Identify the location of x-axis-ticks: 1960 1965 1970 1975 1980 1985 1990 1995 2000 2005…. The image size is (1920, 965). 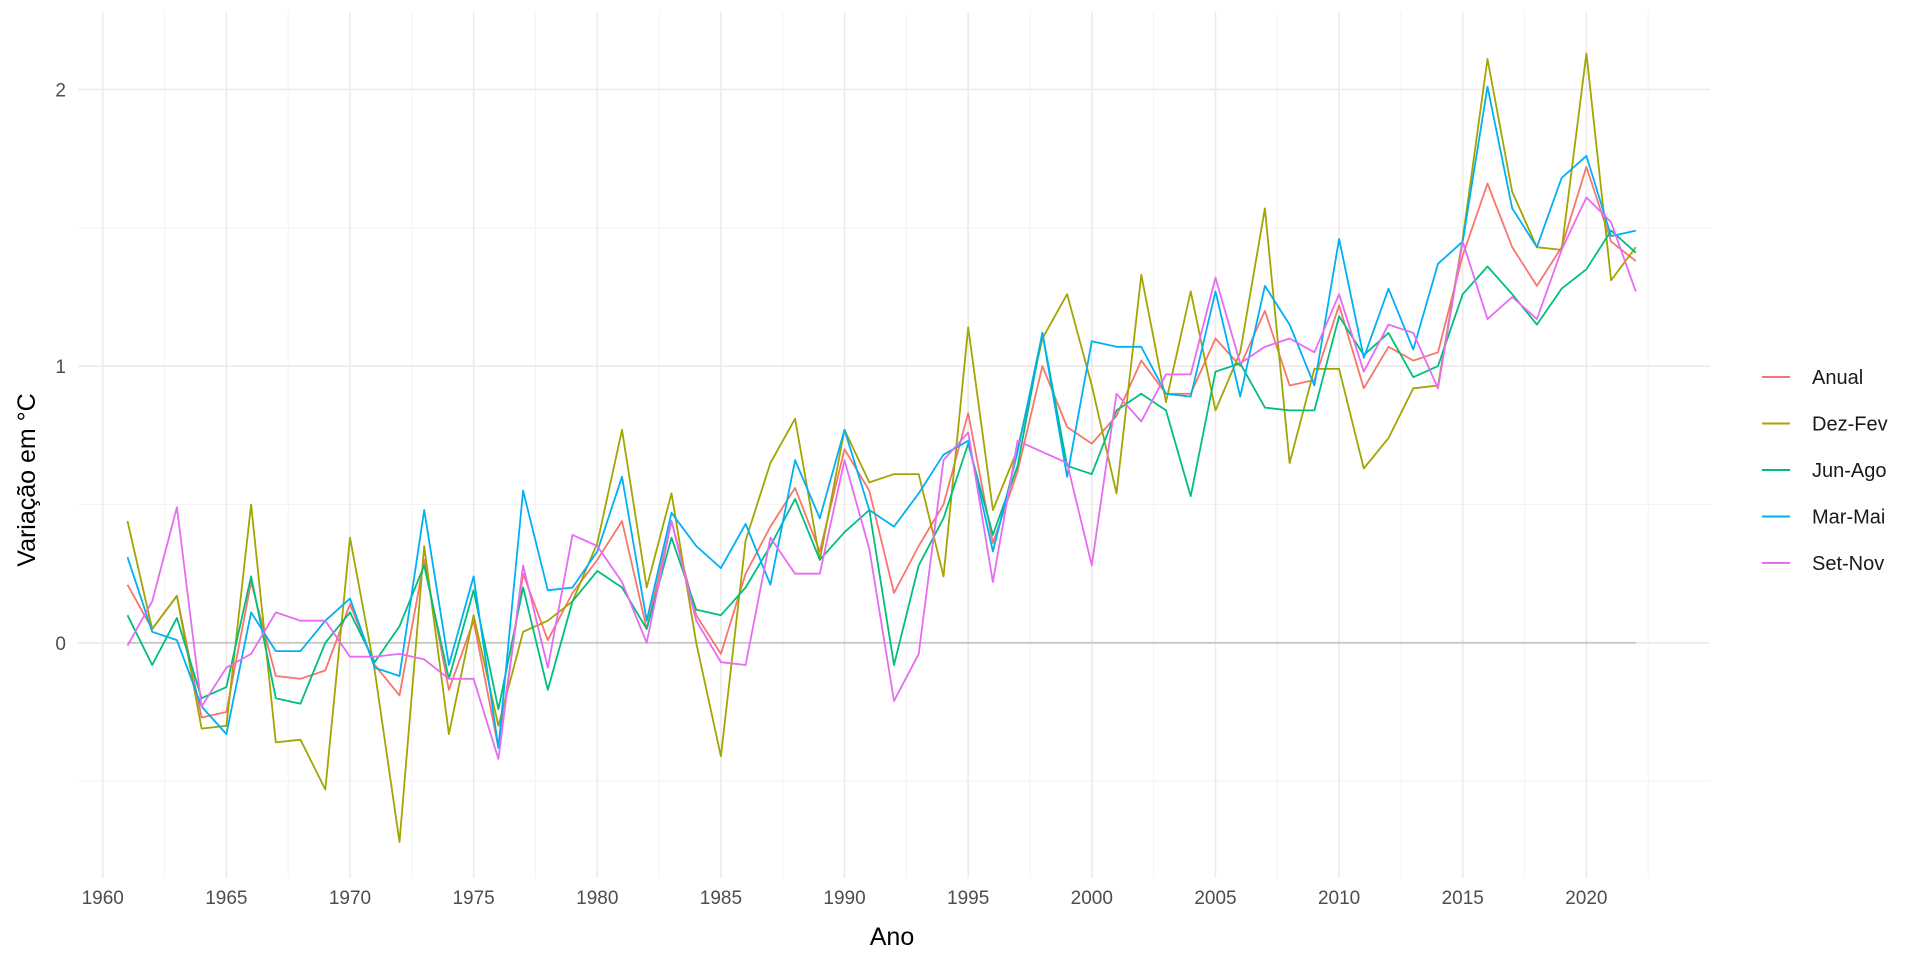
(845, 898).